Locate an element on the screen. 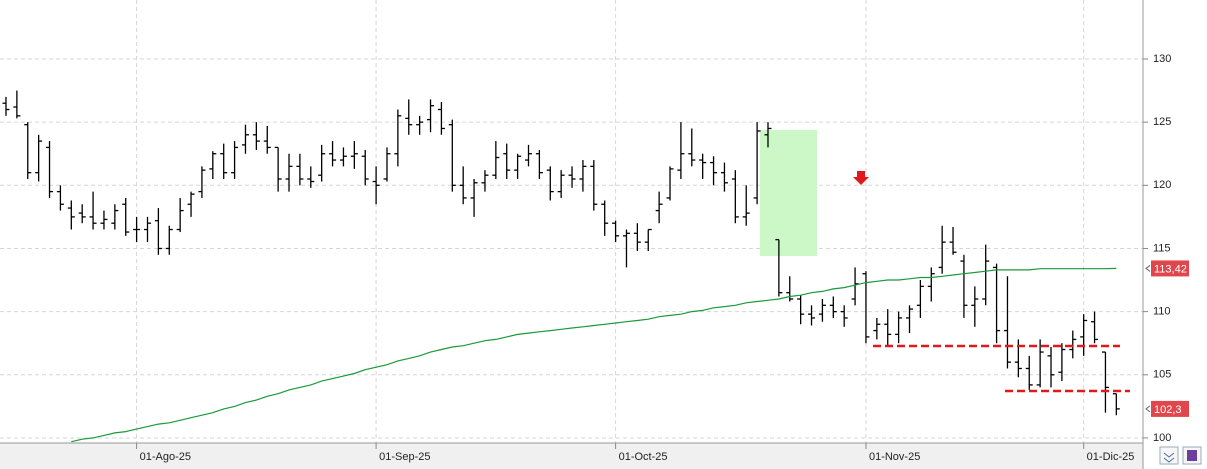  price-label: 102,3 is located at coordinates (1168, 410).